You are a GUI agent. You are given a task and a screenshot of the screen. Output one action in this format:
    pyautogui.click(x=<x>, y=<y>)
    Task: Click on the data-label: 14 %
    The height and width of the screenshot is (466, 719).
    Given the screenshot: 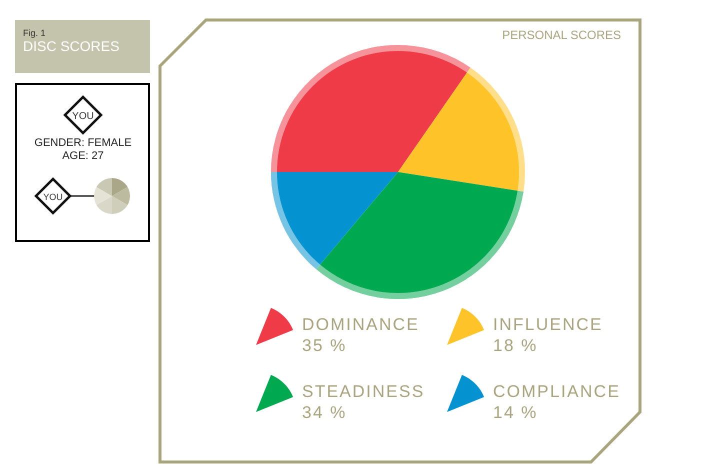 What is the action you would take?
    pyautogui.click(x=515, y=412)
    